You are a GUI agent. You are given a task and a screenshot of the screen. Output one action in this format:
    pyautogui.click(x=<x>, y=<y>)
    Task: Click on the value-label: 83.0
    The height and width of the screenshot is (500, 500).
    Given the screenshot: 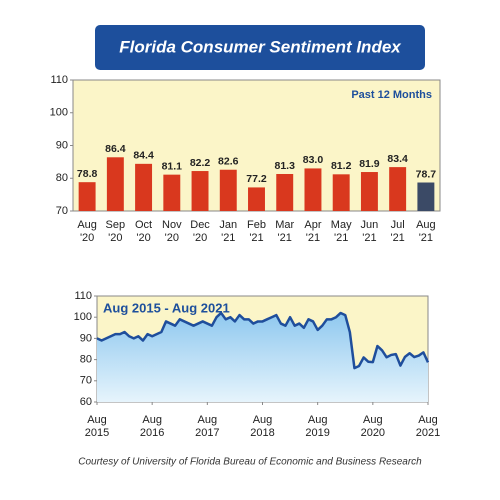 What is the action you would take?
    pyautogui.click(x=313, y=160)
    